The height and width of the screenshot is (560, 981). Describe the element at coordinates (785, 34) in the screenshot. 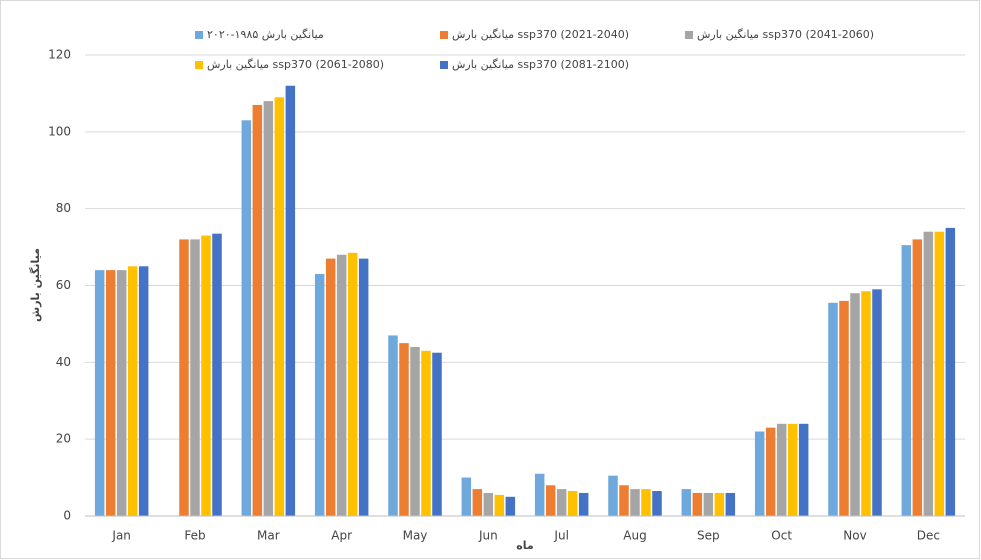

I see `legend-label: میانگین بارش ssp370 (2041-2060)` at that location.